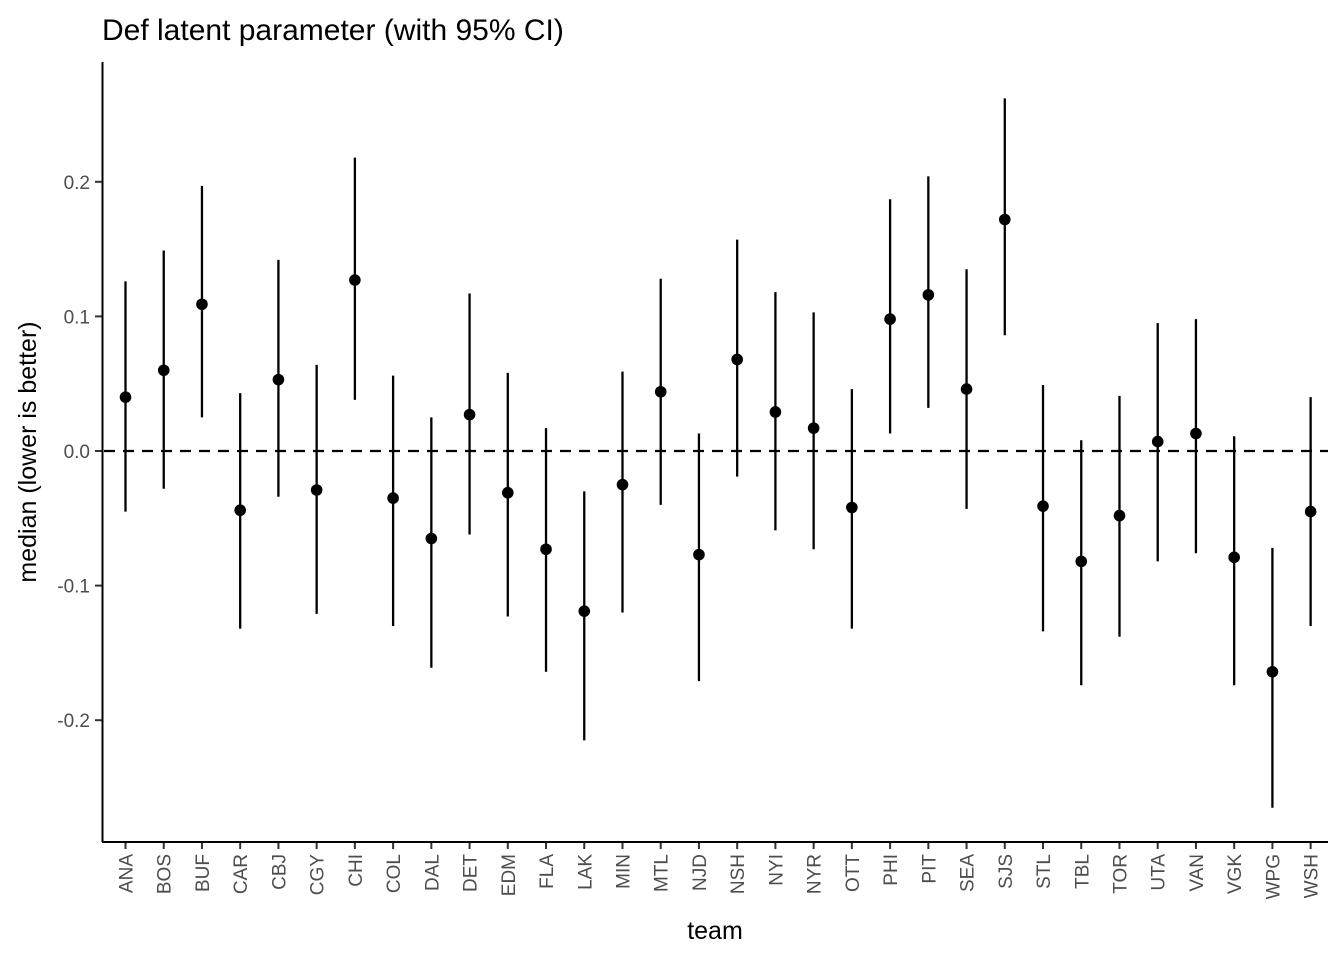 Image resolution: width=1344 pixels, height=960 pixels. Describe the element at coordinates (278, 379) in the screenshot. I see `median-point-cbj` at that location.